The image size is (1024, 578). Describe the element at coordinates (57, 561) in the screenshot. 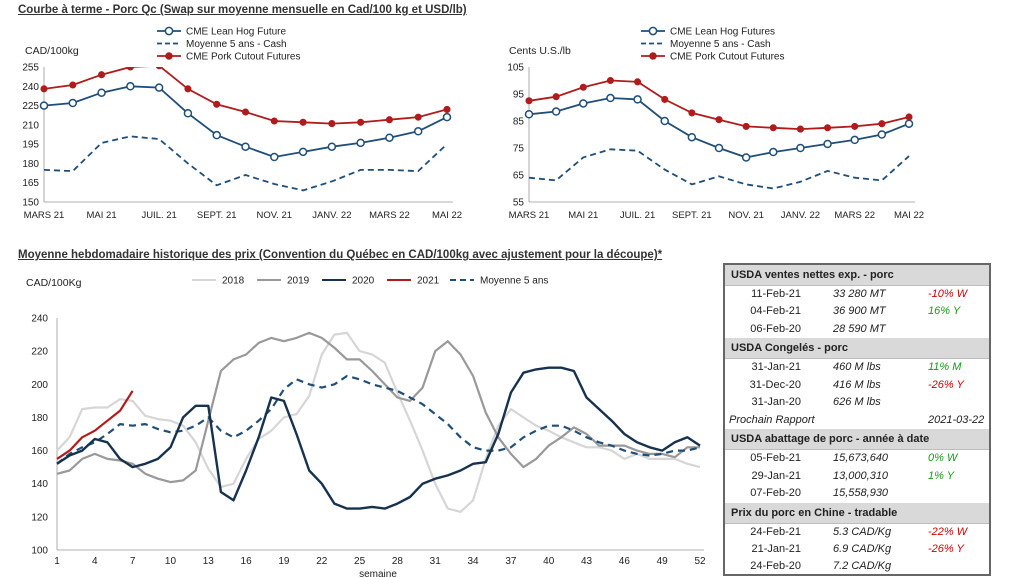

I see `chart3-x-tick: 1` at that location.